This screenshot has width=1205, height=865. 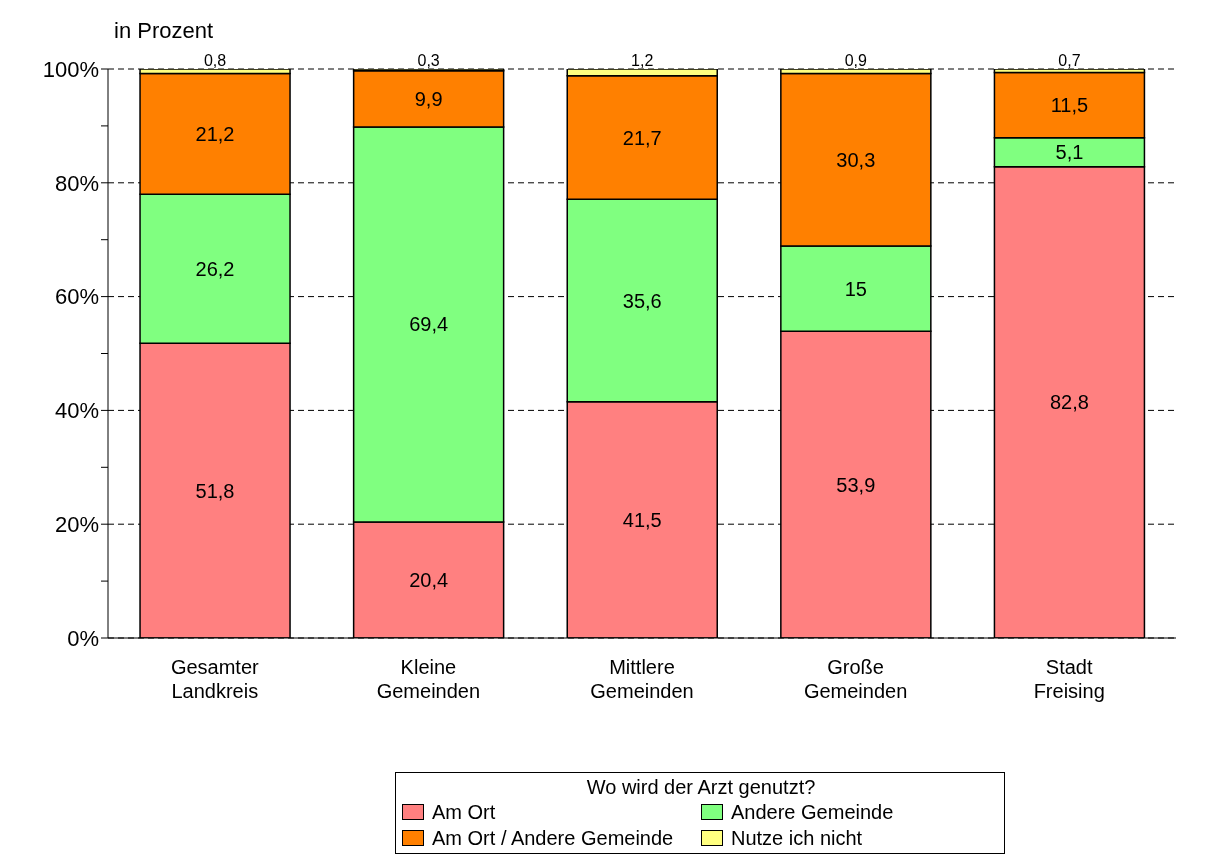 I want to click on data-label: 21,2, so click(x=215, y=133).